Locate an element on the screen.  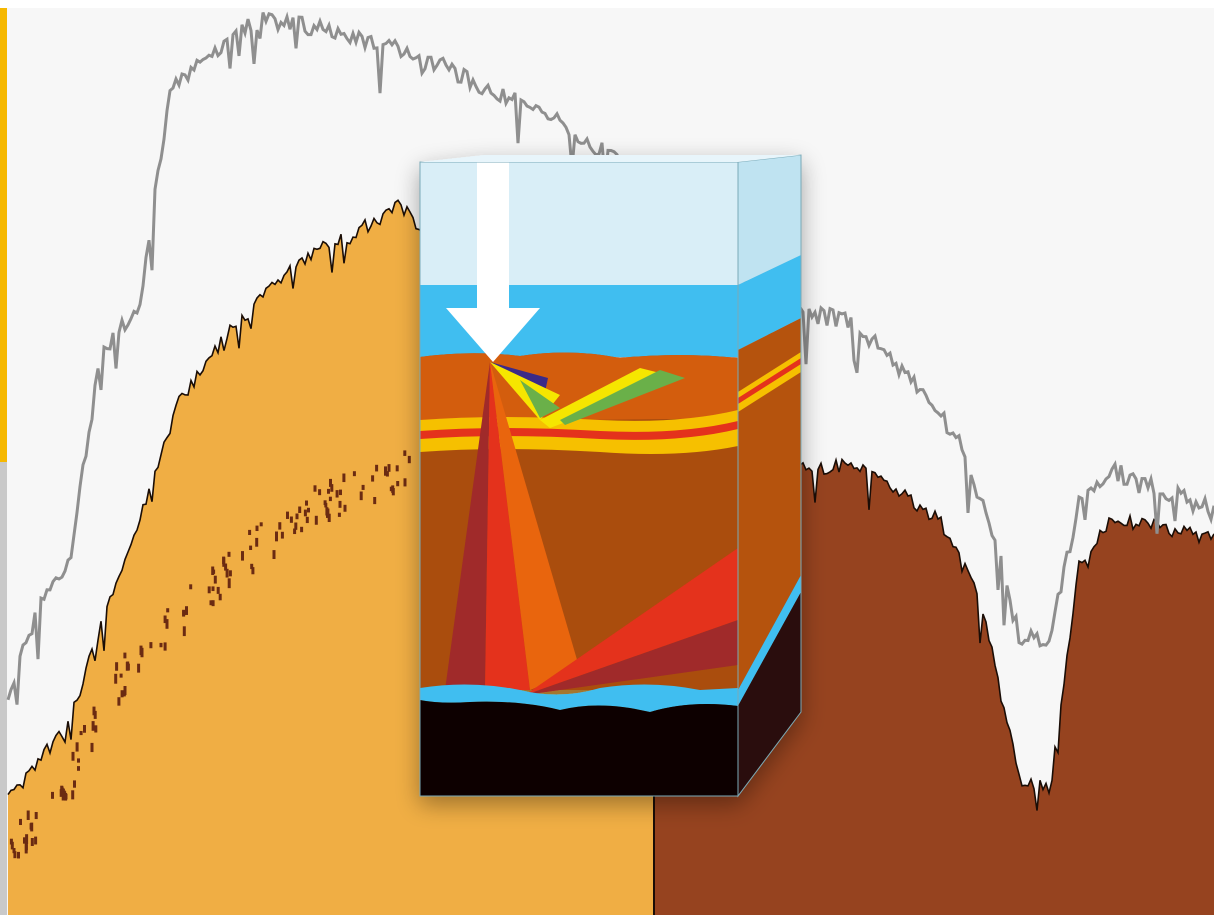
block-ray-red-lateral is located at coordinates (631, 621).